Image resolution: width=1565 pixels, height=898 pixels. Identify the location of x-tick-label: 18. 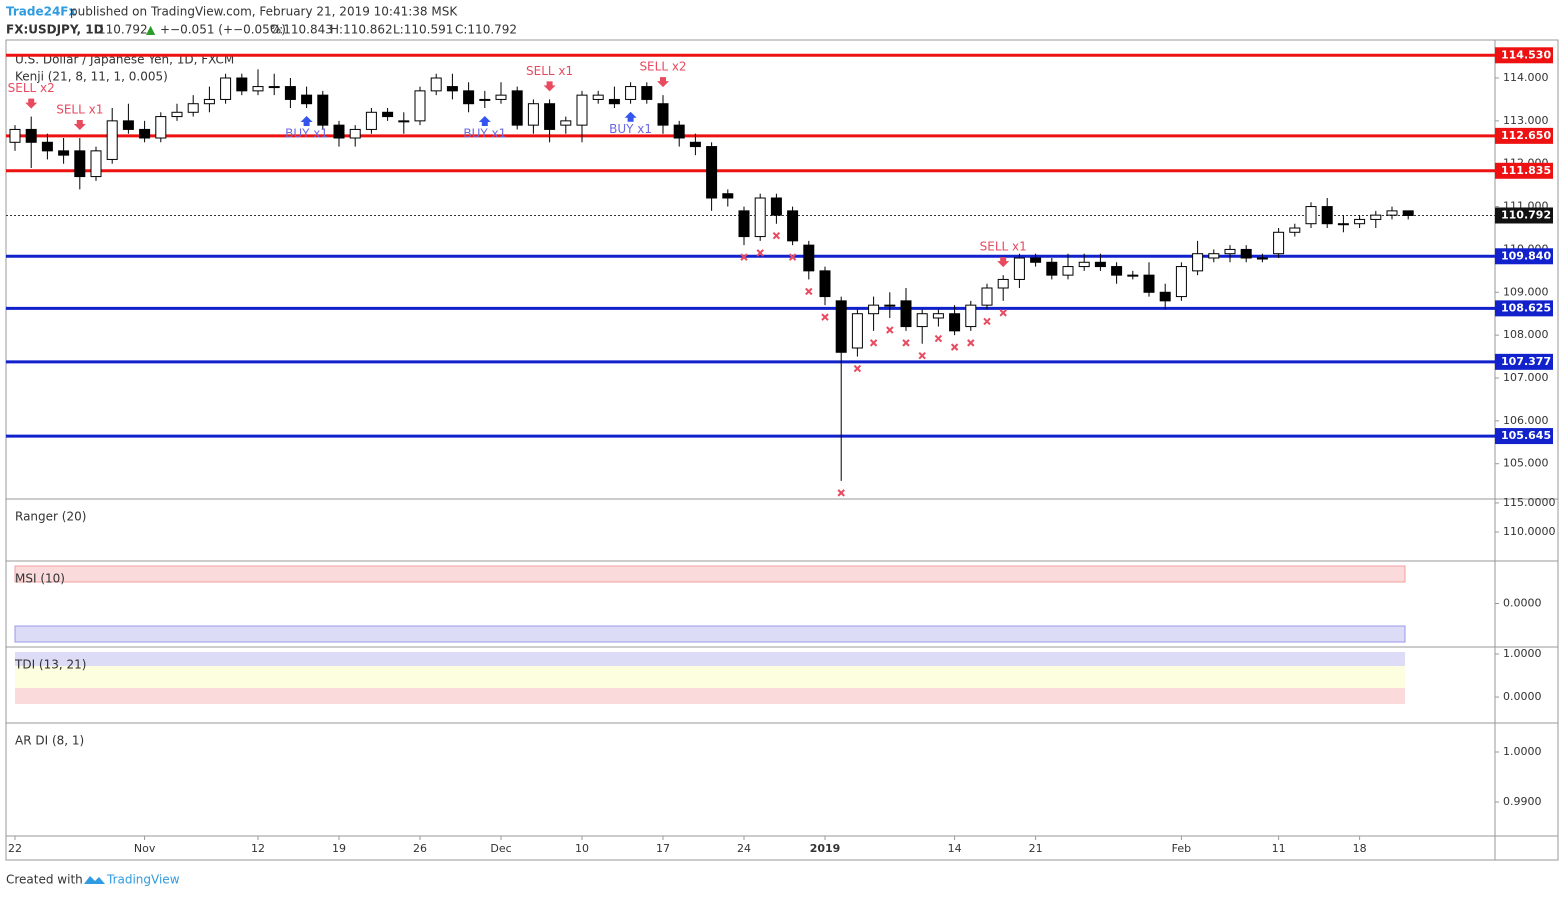
(1360, 848).